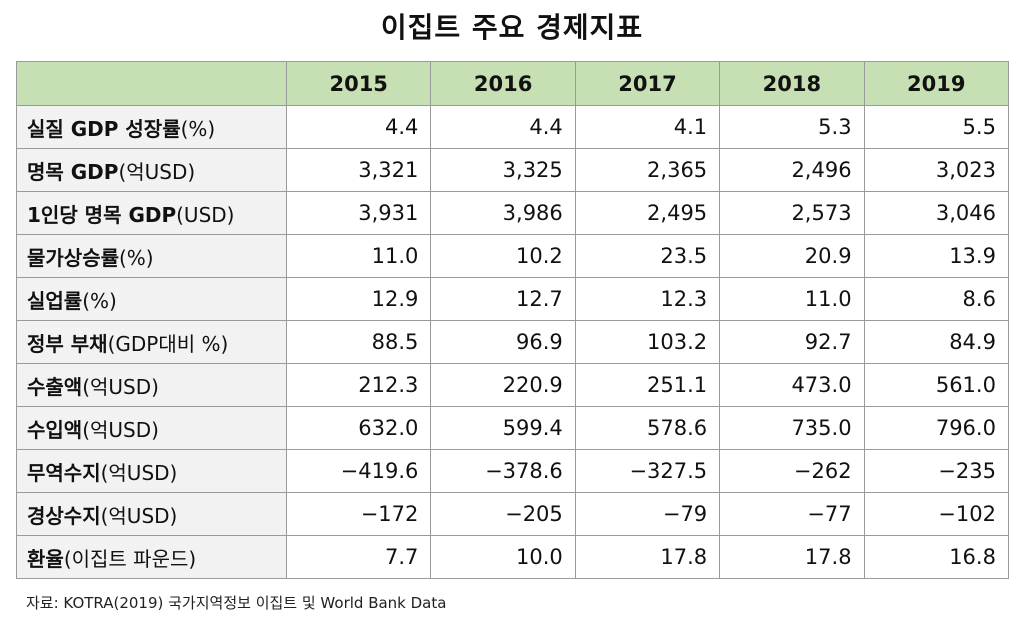 This screenshot has width=1024, height=623. What do you see at coordinates (792, 127) in the screenshot?
I see `value-cell: 5.3` at bounding box center [792, 127].